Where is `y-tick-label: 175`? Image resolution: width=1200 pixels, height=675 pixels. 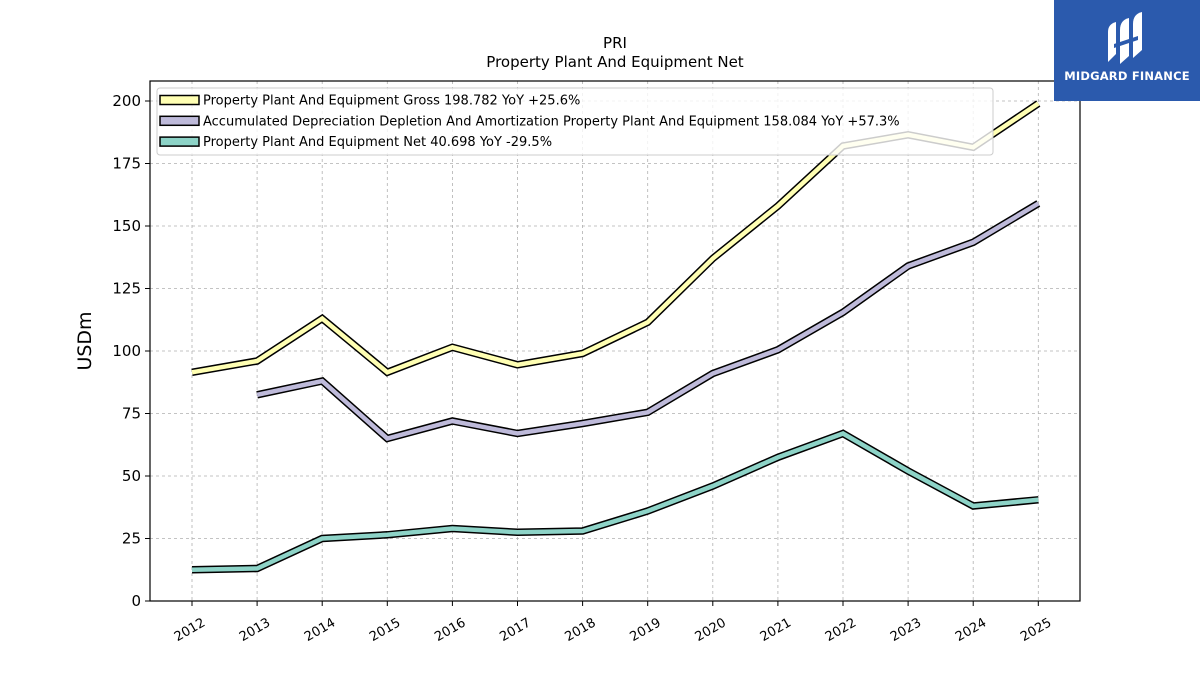
y-tick-label: 175 is located at coordinates (126, 164).